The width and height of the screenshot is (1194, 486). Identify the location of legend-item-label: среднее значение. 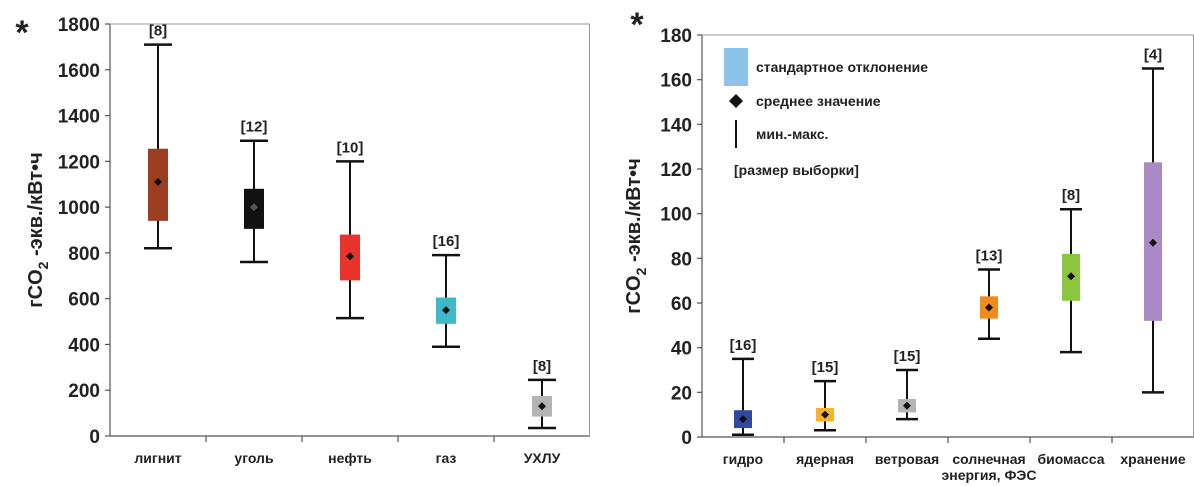
(818, 101).